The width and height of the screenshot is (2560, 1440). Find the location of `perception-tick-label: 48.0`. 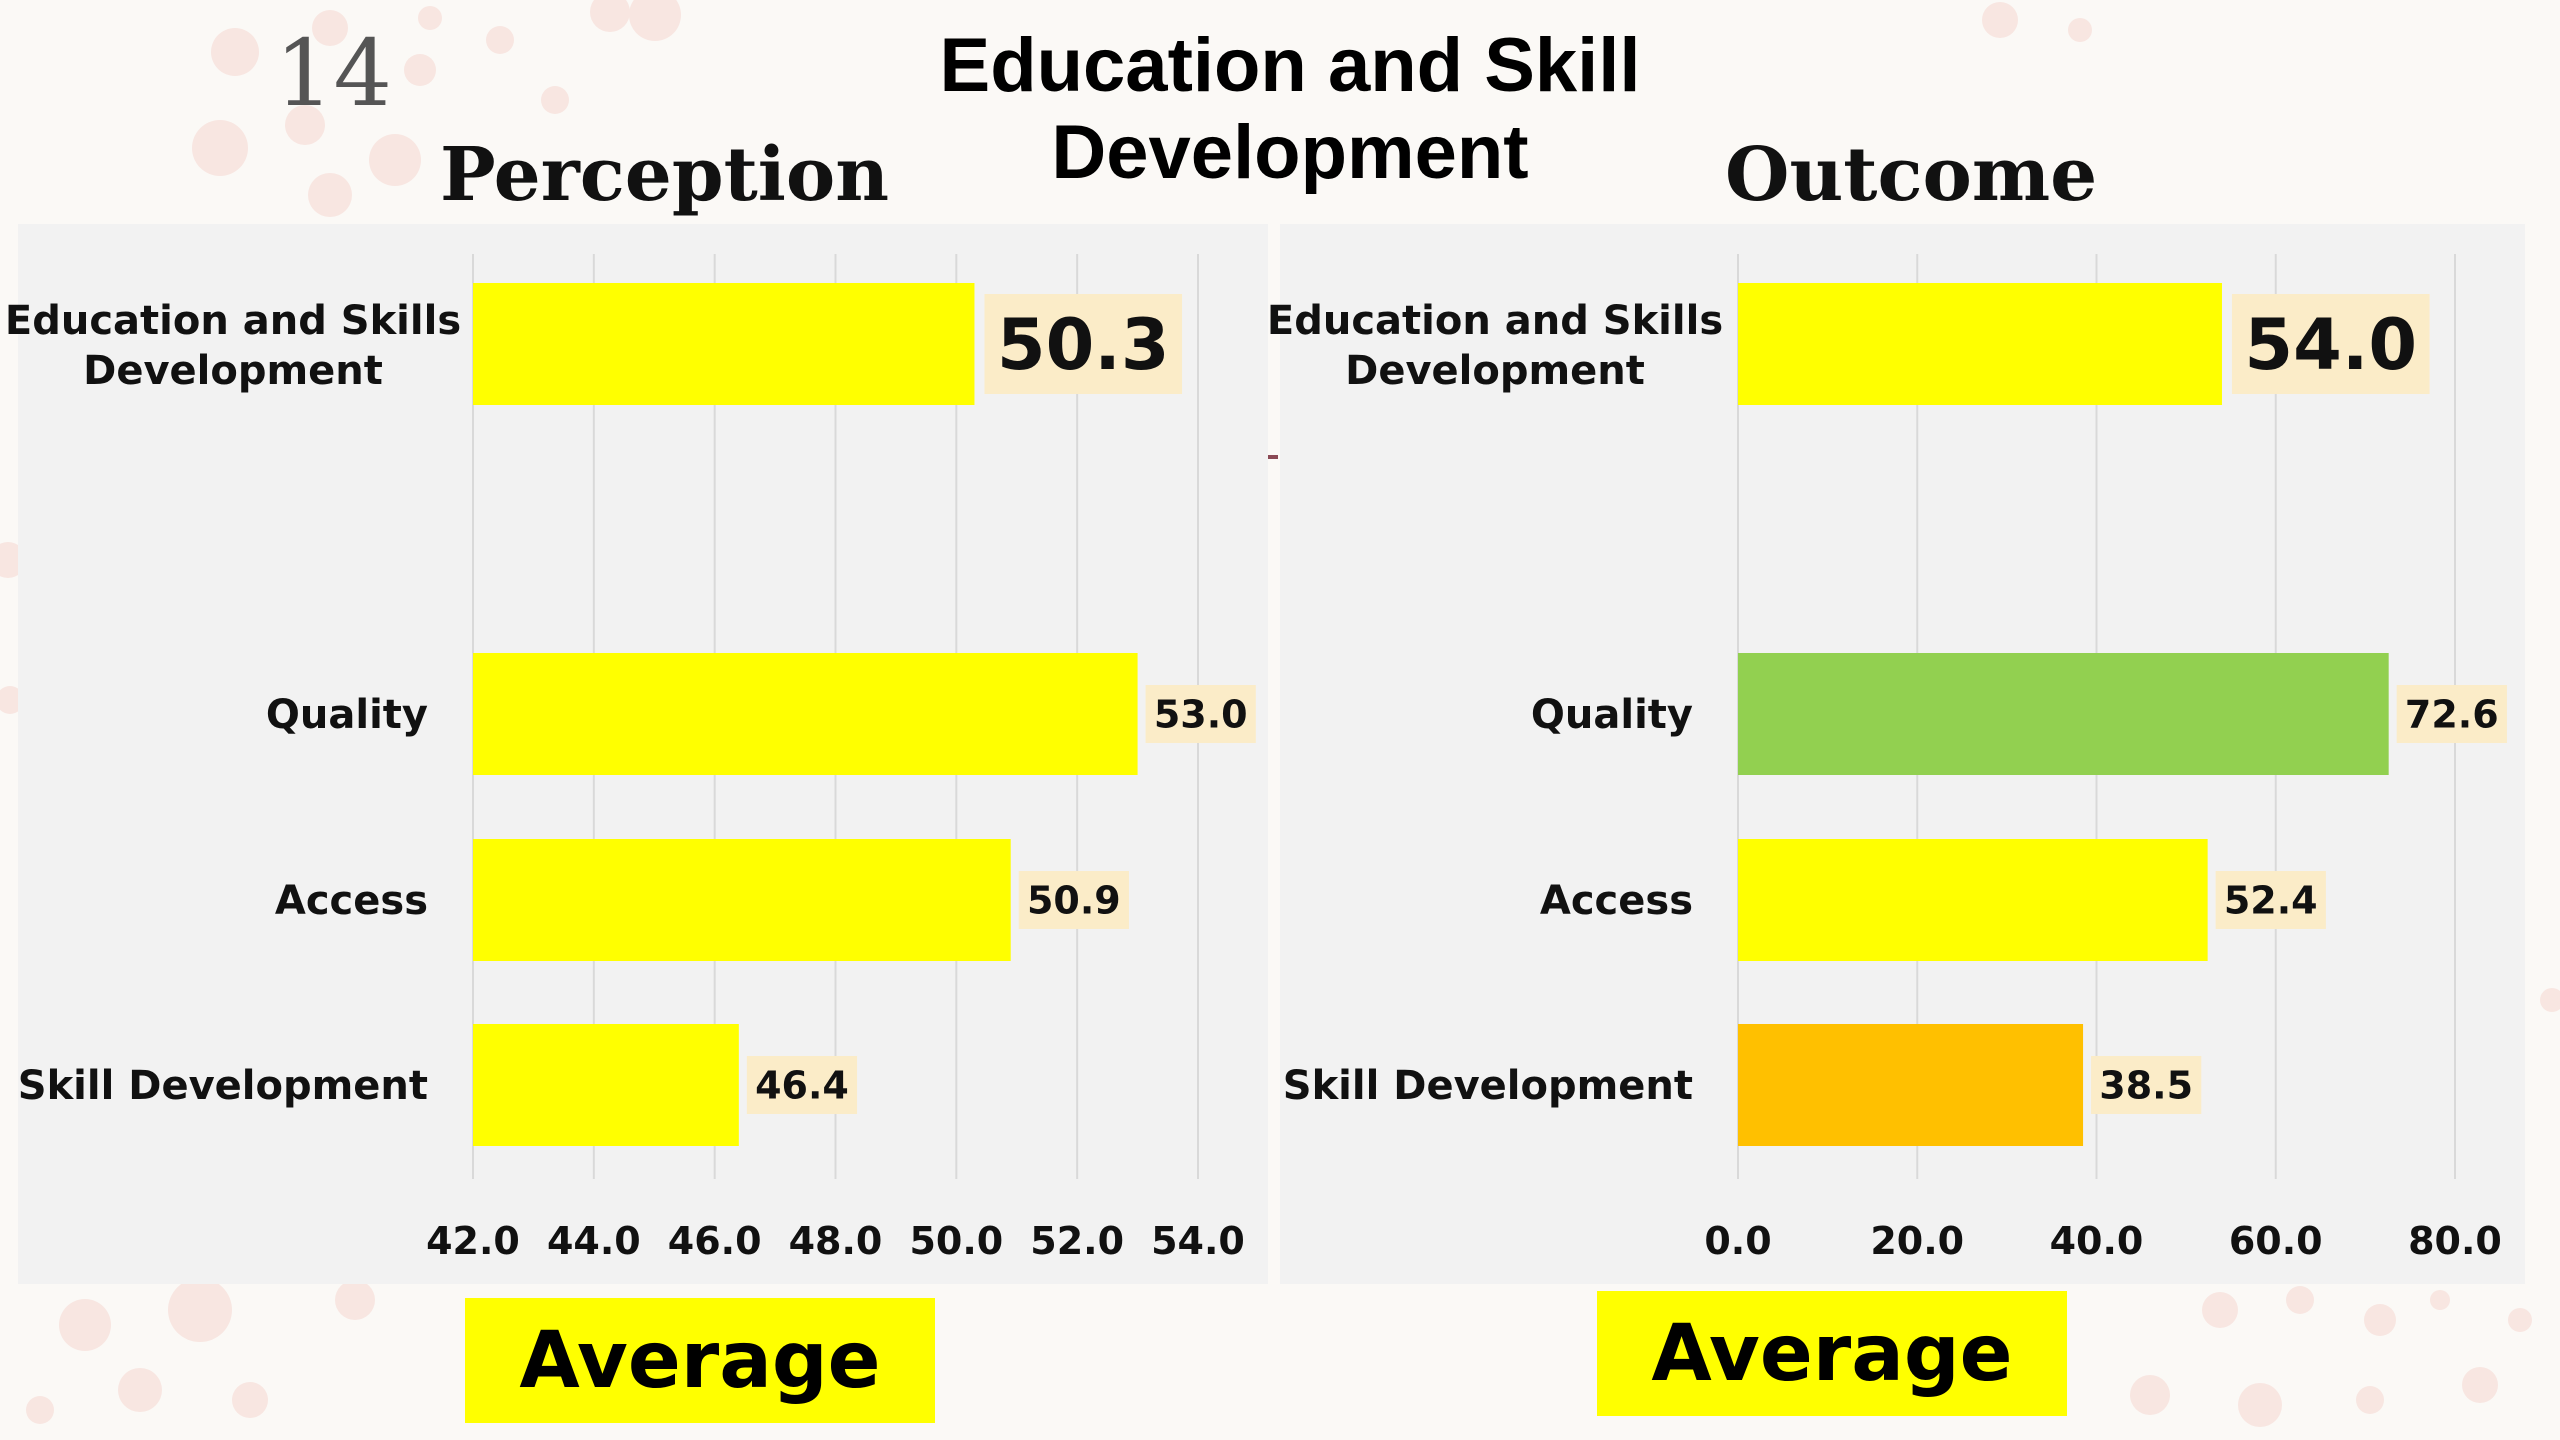

perception-tick-label: 48.0 is located at coordinates (836, 1241).